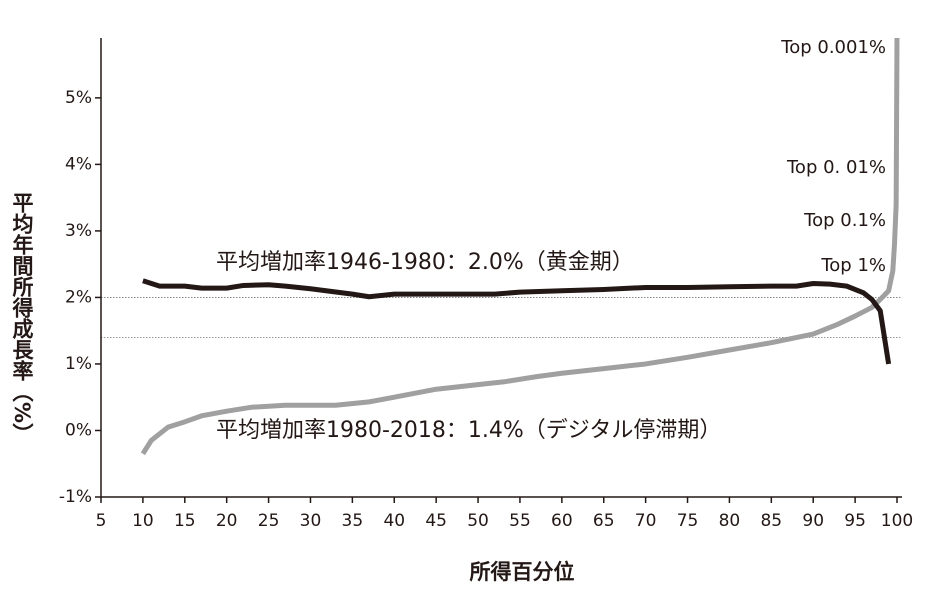 This screenshot has height=604, width=951. Describe the element at coordinates (78, 231) in the screenshot. I see `y-tick-label: 3%` at that location.